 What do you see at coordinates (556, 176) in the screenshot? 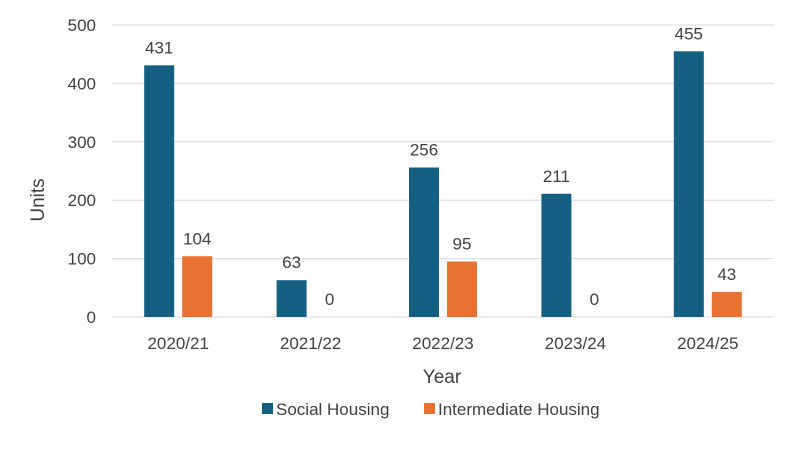
I see `data-label: 211` at bounding box center [556, 176].